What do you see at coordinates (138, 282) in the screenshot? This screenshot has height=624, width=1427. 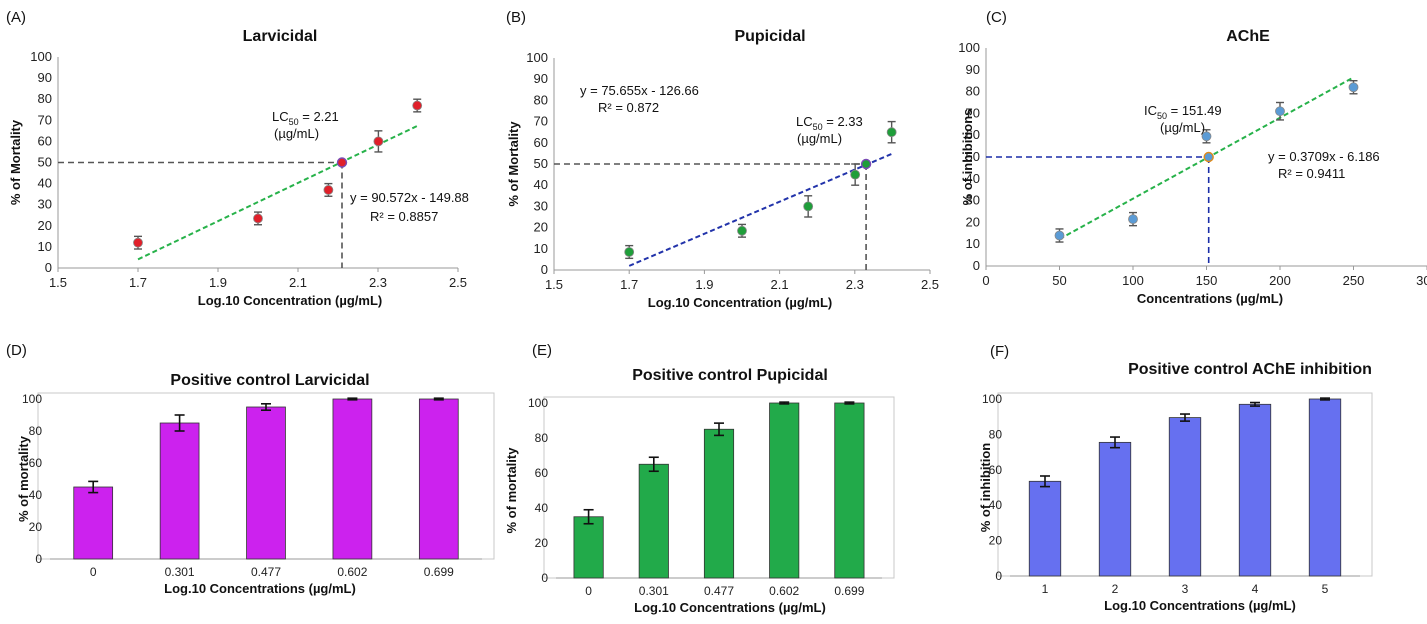 I see `x-tick-label: 1.7` at bounding box center [138, 282].